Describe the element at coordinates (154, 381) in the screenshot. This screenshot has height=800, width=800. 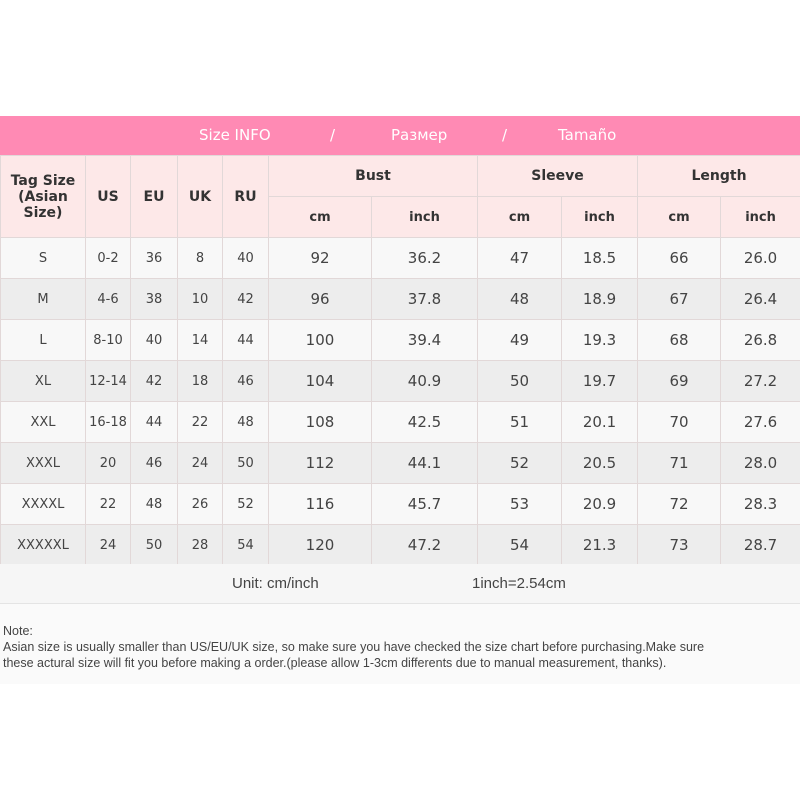
I see `cell-eu: 42` at that location.